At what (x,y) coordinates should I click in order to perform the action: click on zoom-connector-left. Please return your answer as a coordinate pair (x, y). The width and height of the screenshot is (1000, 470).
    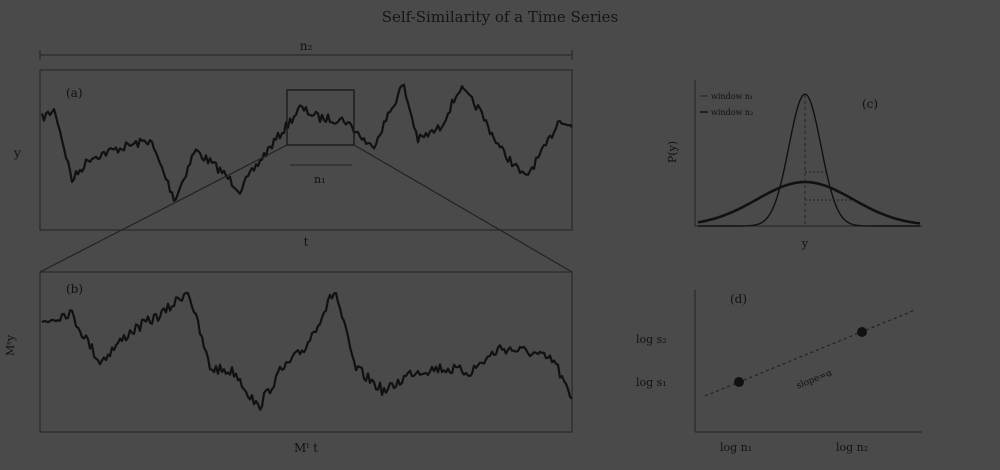
    Looking at the image, I should click on (163, 208).